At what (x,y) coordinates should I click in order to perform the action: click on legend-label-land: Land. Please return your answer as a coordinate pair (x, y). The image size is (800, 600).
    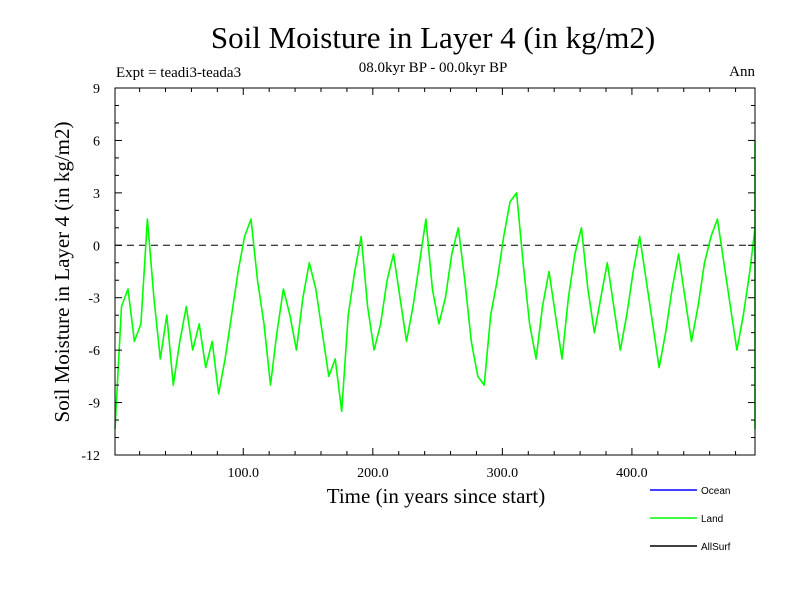
    Looking at the image, I should click on (712, 519).